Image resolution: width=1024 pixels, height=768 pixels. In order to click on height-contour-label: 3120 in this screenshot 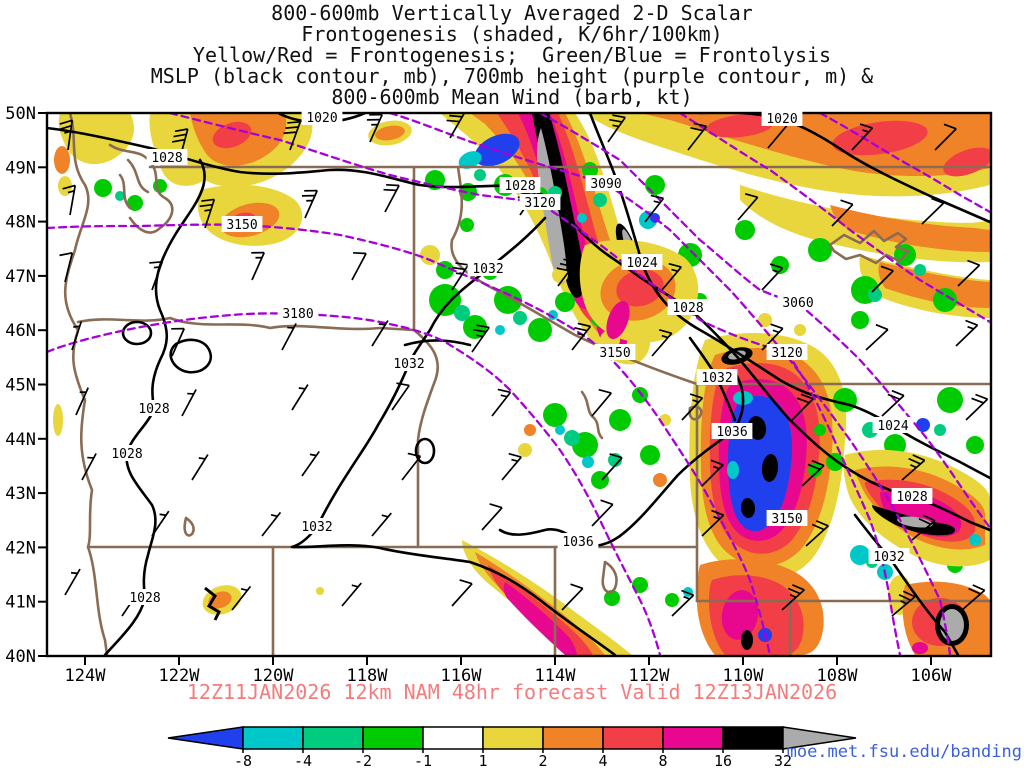, I will do `click(786, 353)`.